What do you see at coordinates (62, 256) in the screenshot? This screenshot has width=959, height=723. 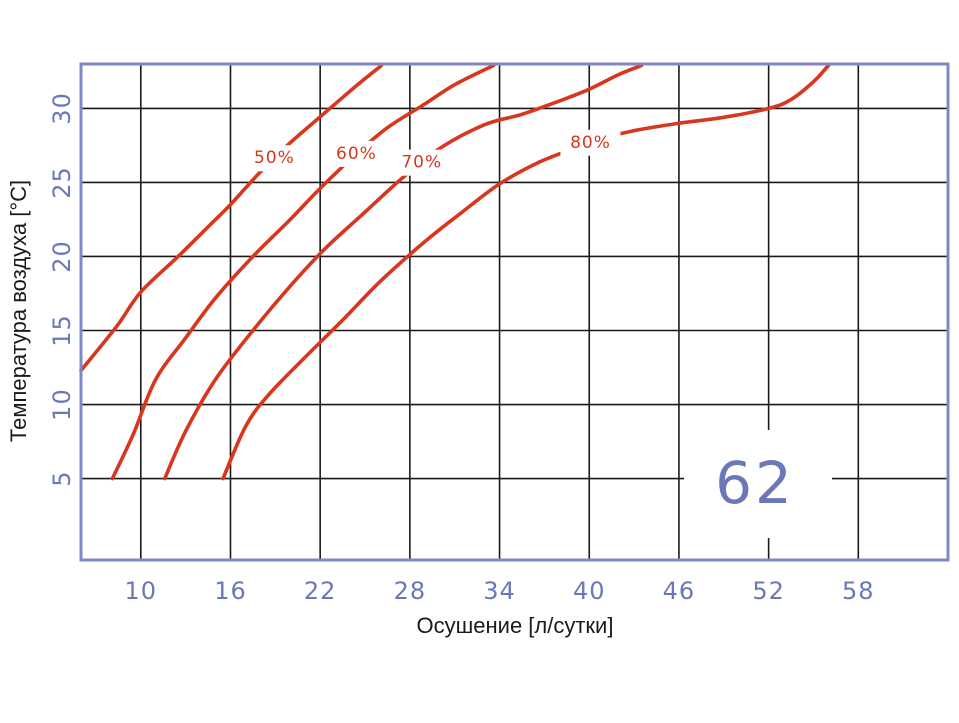 I see `y-tick-label: 20` at bounding box center [62, 256].